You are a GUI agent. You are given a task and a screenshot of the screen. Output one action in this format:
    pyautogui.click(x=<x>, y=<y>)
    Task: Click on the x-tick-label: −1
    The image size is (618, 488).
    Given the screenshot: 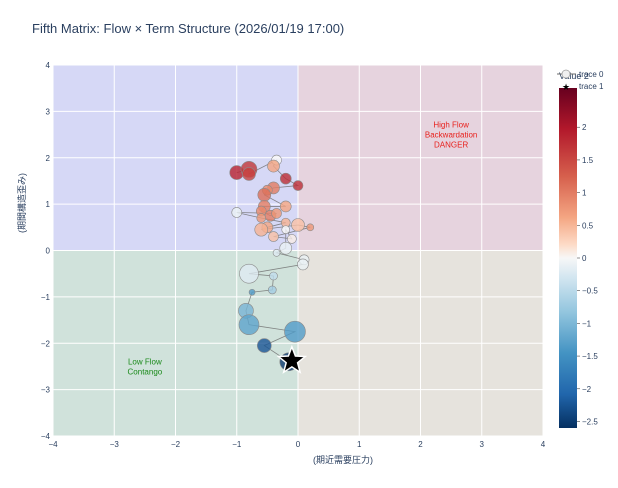 What is the action you would take?
    pyautogui.click(x=237, y=444)
    